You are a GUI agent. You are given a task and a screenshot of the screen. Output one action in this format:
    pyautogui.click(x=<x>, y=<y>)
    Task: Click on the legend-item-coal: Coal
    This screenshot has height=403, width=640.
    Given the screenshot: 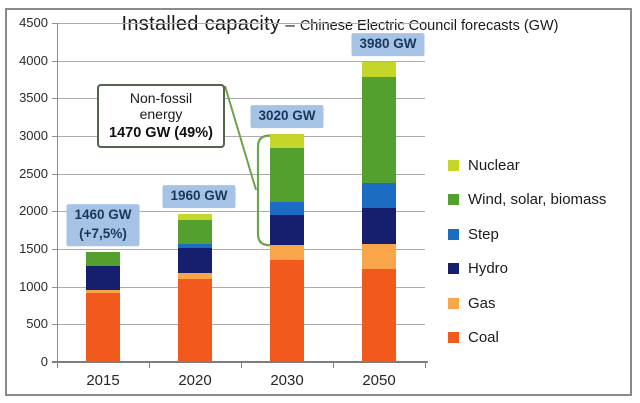 What is the action you would take?
    pyautogui.click(x=527, y=338)
    